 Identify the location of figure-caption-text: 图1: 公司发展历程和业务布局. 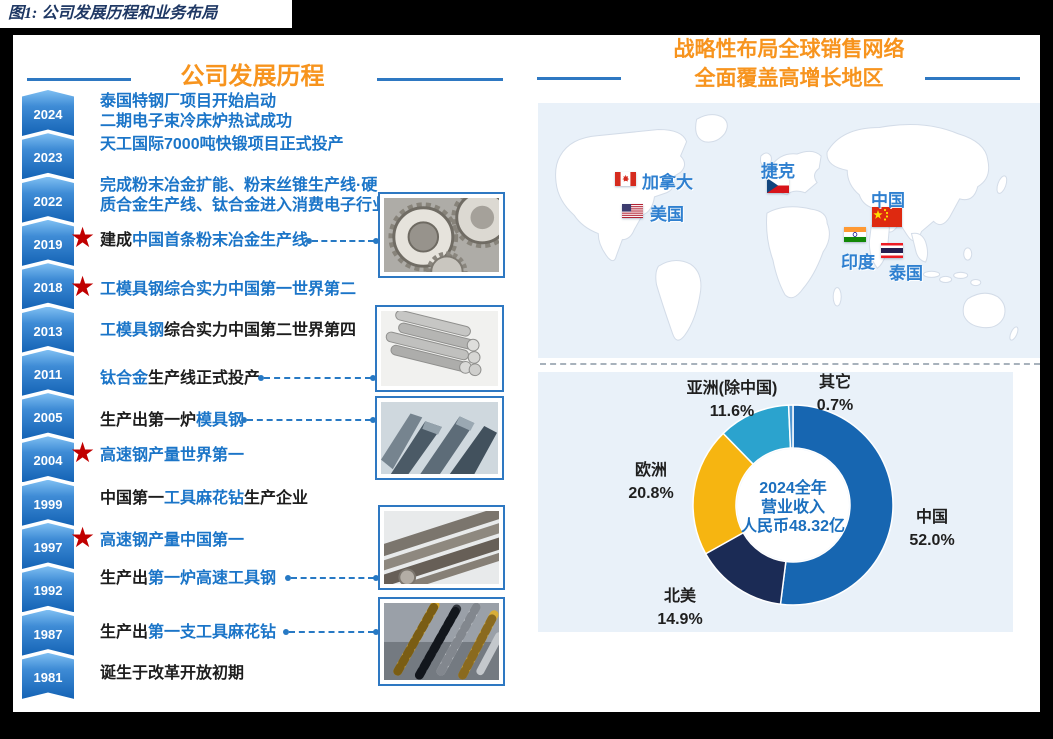
(113, 13).